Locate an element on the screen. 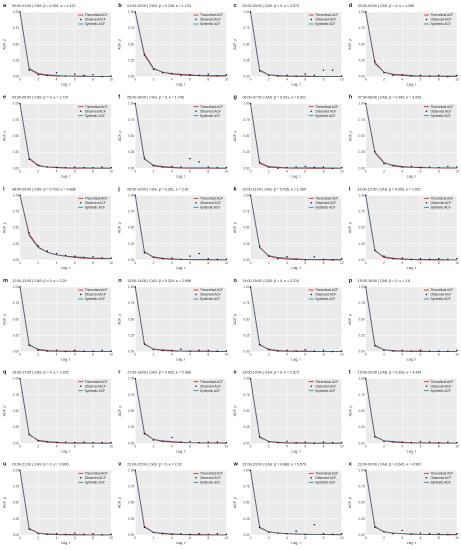 The height and width of the screenshot is (550, 461). panel-title: 05:00-06:00 | CAS: β = 0, κ = 1.746 is located at coordinates (155, 98).